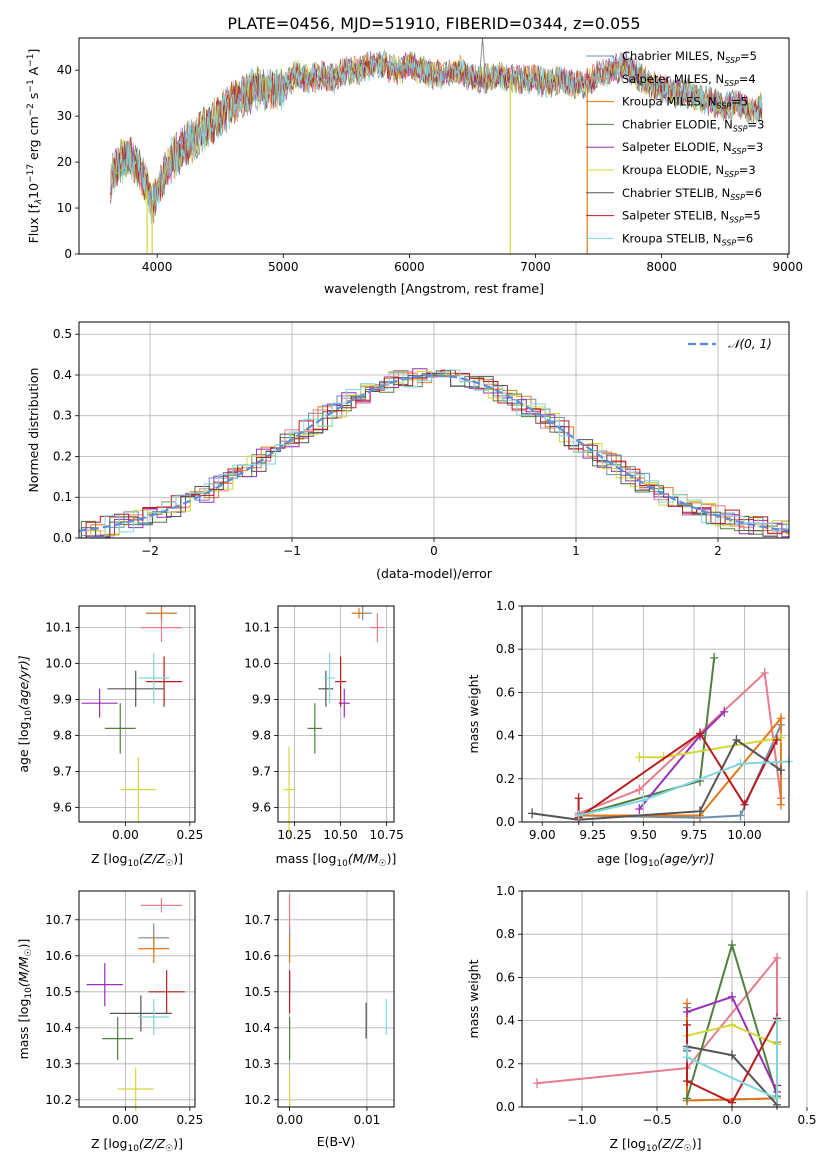  I want to click on y-tick-label: 0.5, so click(62, 334).